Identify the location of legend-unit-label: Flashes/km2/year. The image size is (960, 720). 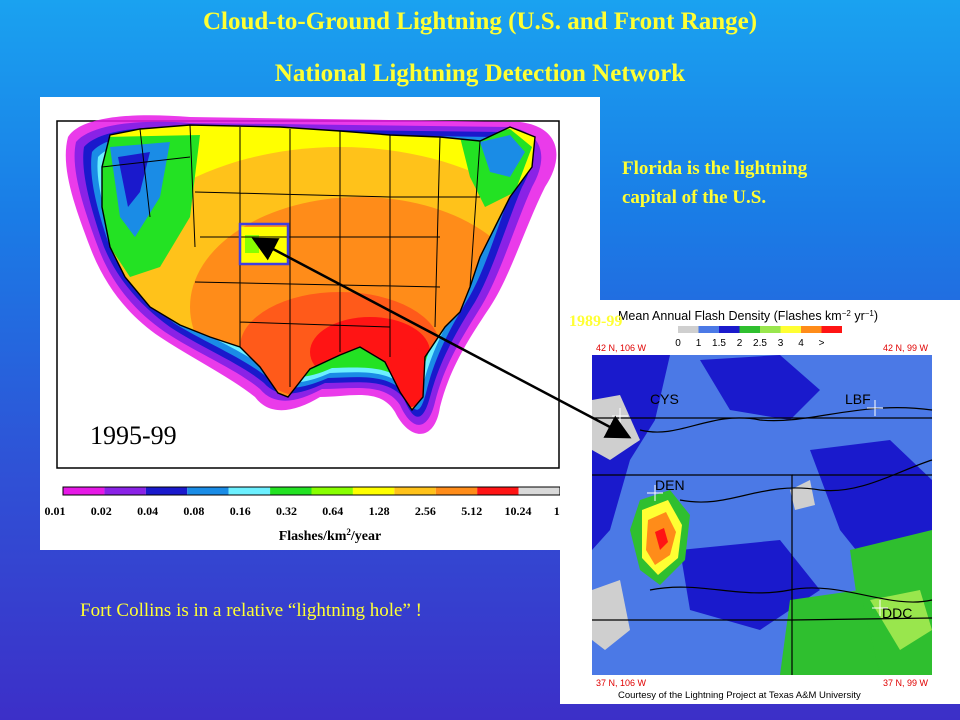
(330, 535).